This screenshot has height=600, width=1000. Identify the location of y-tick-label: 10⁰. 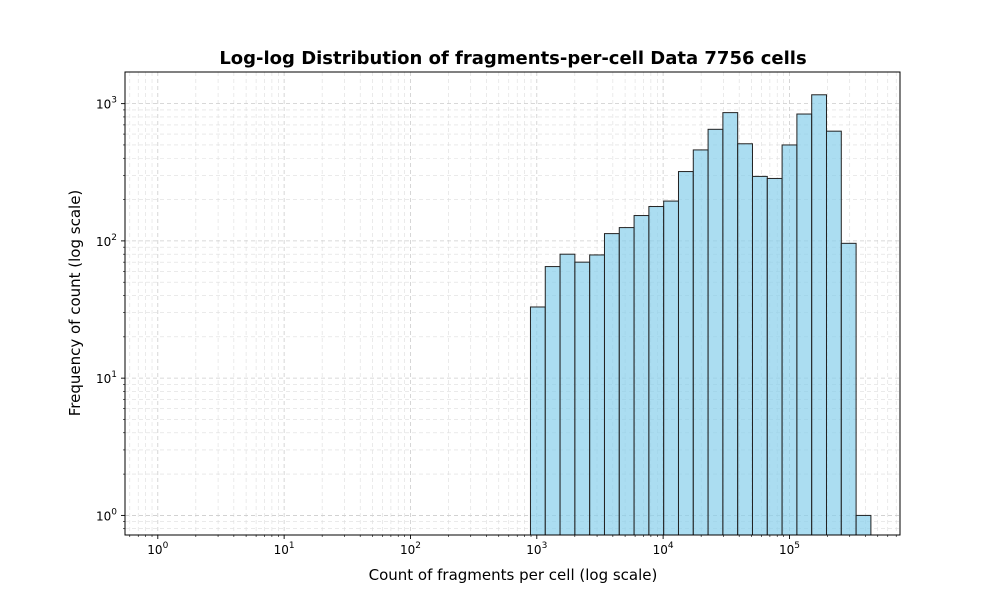
(106, 515).